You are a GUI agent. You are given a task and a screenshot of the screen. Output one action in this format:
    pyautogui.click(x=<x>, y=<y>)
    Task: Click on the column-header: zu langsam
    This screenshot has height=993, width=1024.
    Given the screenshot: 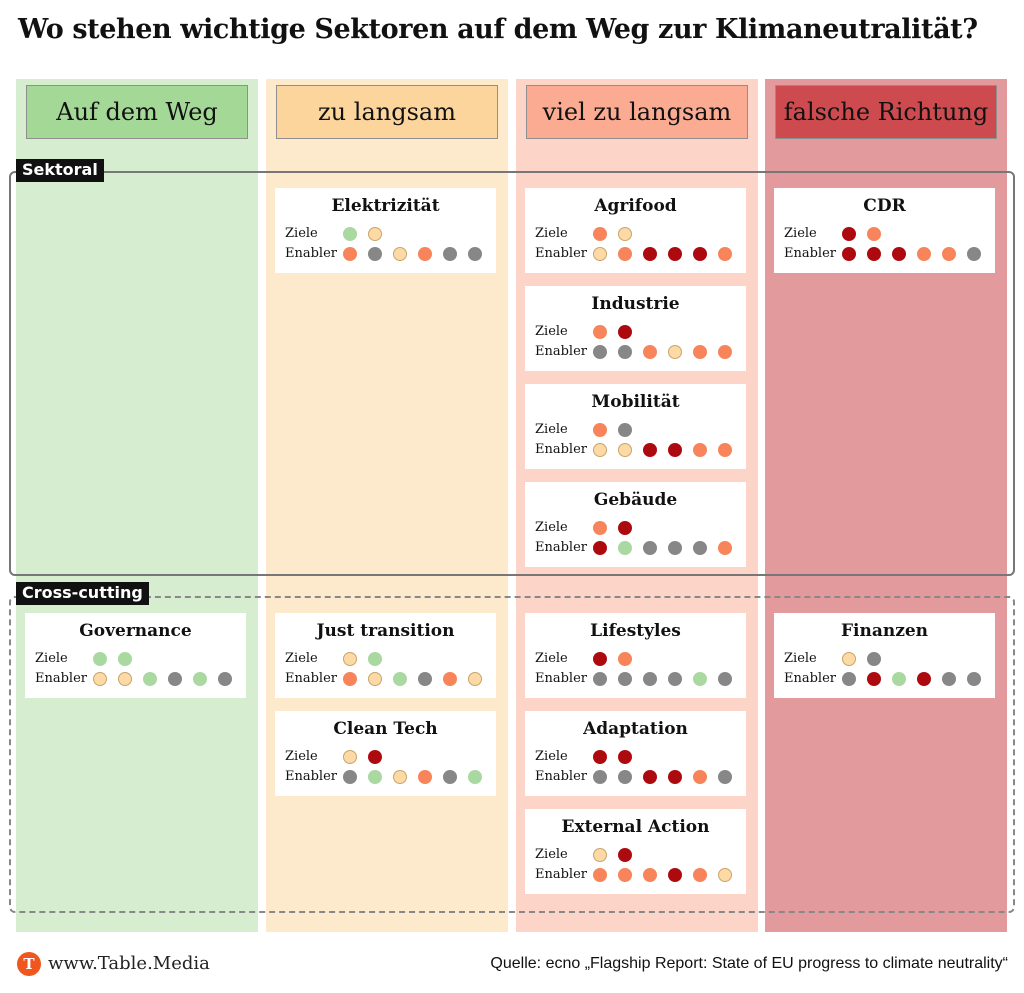 What is the action you would take?
    pyautogui.click(x=387, y=112)
    